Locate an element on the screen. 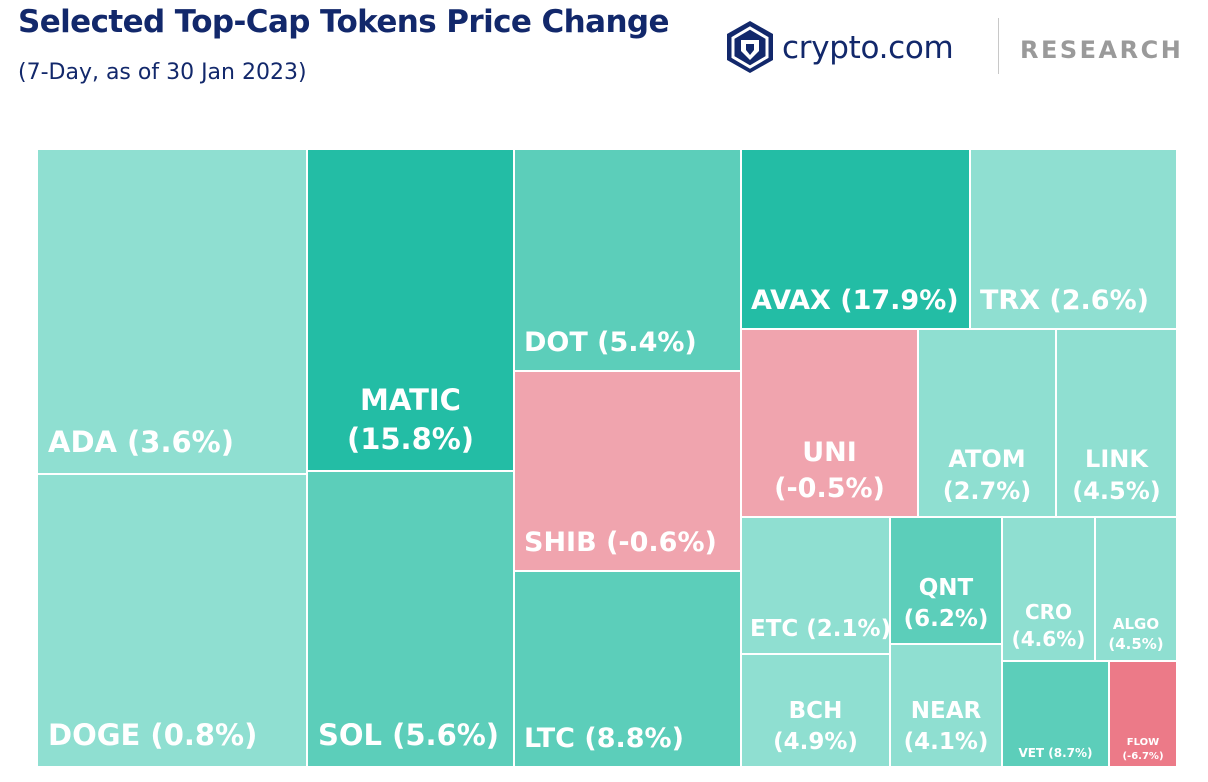 This screenshot has width=1208, height=782. treemap-rect-matic is located at coordinates (410, 310).